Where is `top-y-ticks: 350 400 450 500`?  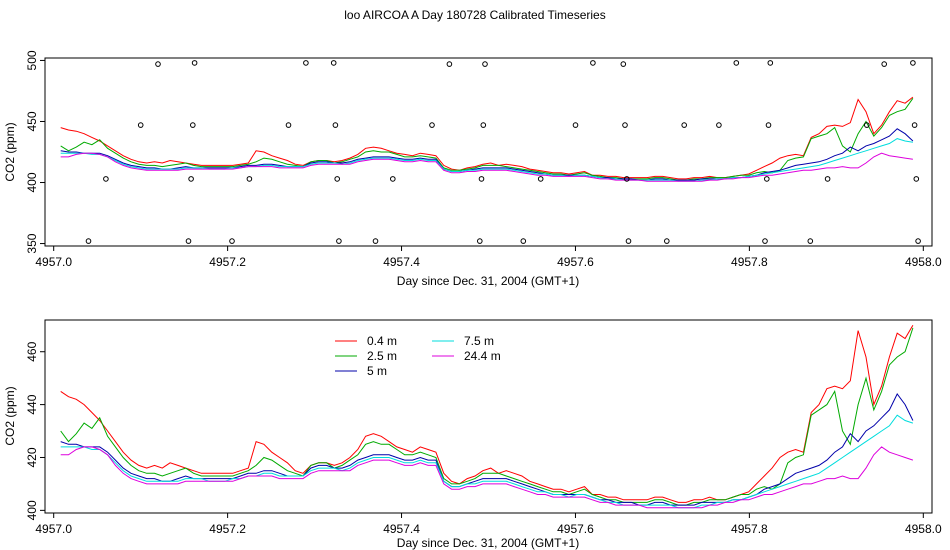 top-y-ticks: 350 400 450 500 is located at coordinates (35, 152).